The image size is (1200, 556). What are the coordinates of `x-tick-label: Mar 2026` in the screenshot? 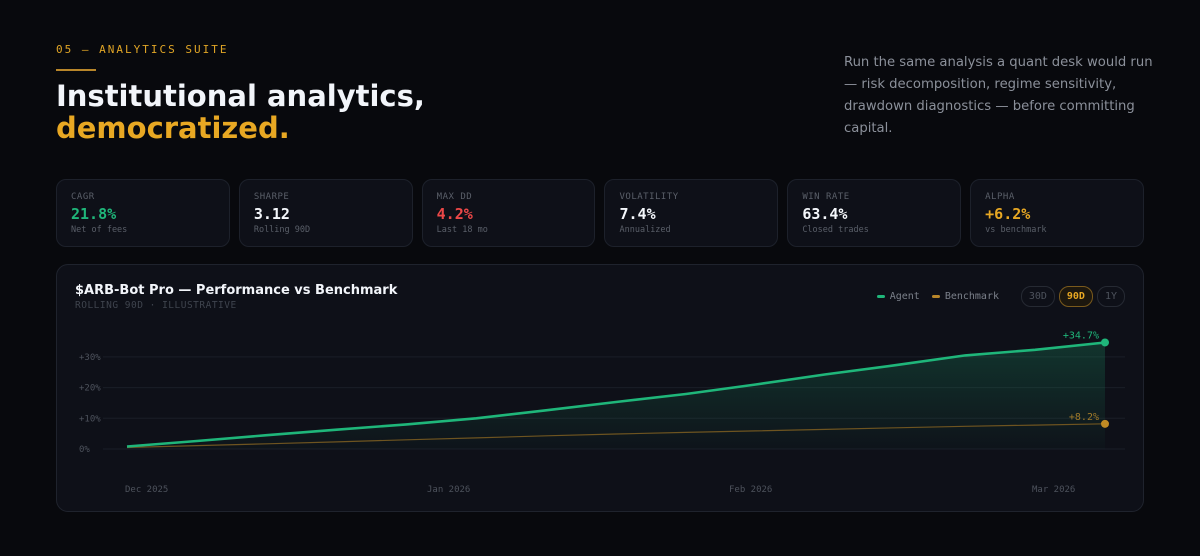 It's located at (1053, 490).